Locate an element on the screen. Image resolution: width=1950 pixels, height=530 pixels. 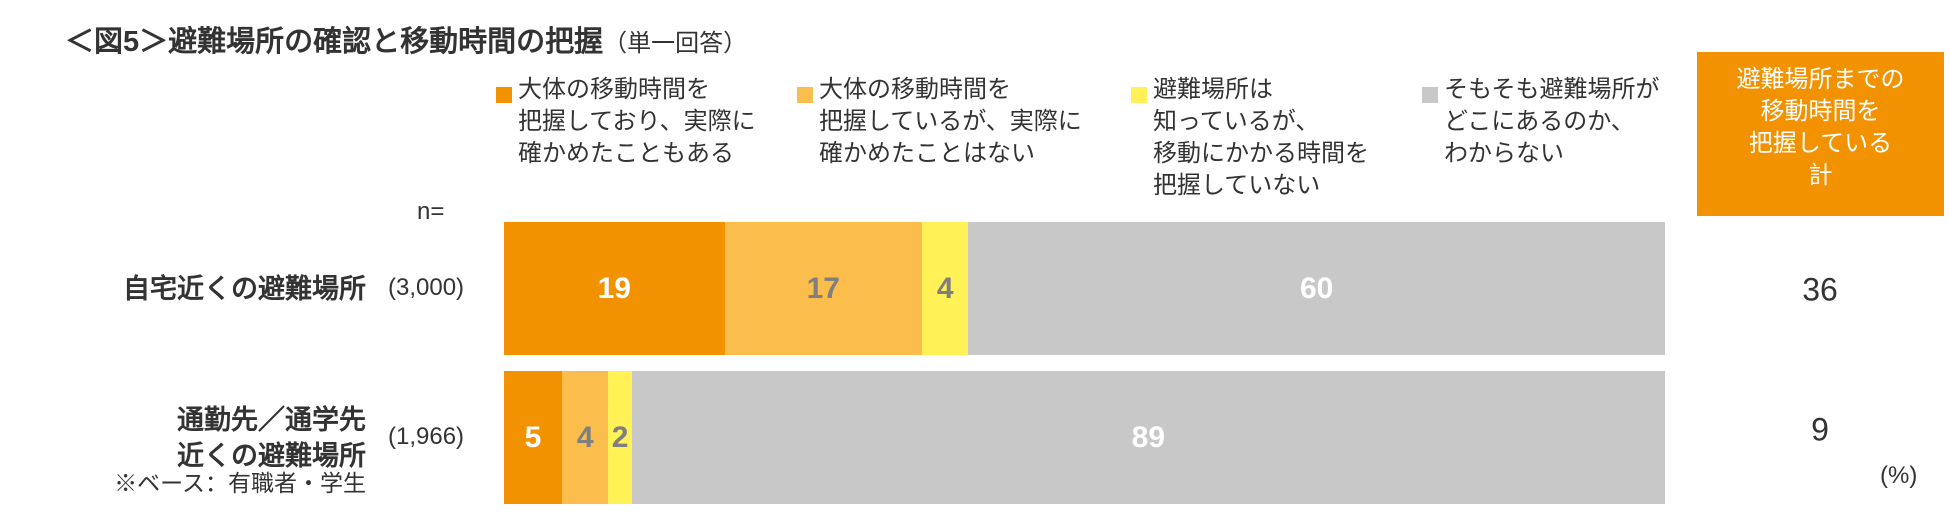
legend-label: 大体の移動時間を 把握しており、実際に 確かめたこともある is located at coordinates (637, 121).